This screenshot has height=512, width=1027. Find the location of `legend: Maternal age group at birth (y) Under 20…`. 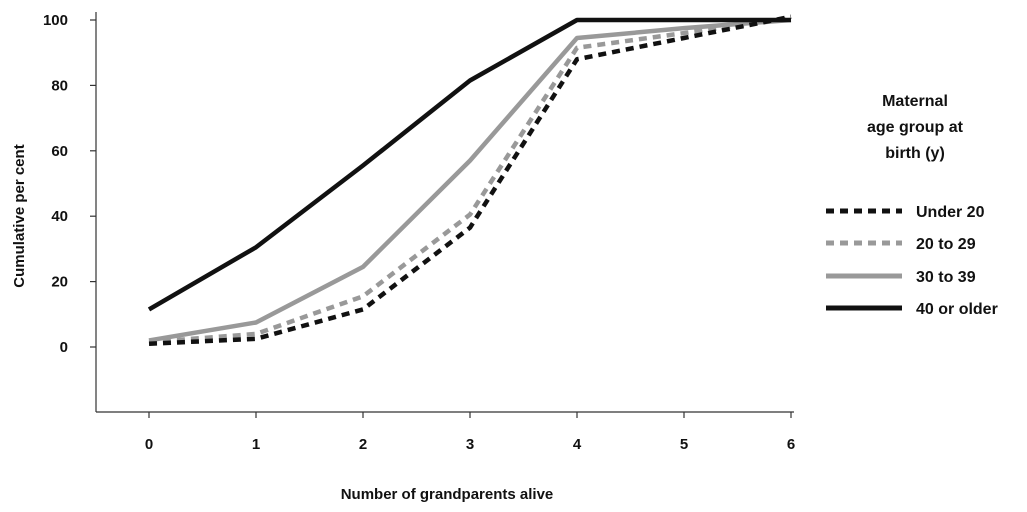

legend: Maternal age group at birth (y) Under 20… is located at coordinates (912, 205).